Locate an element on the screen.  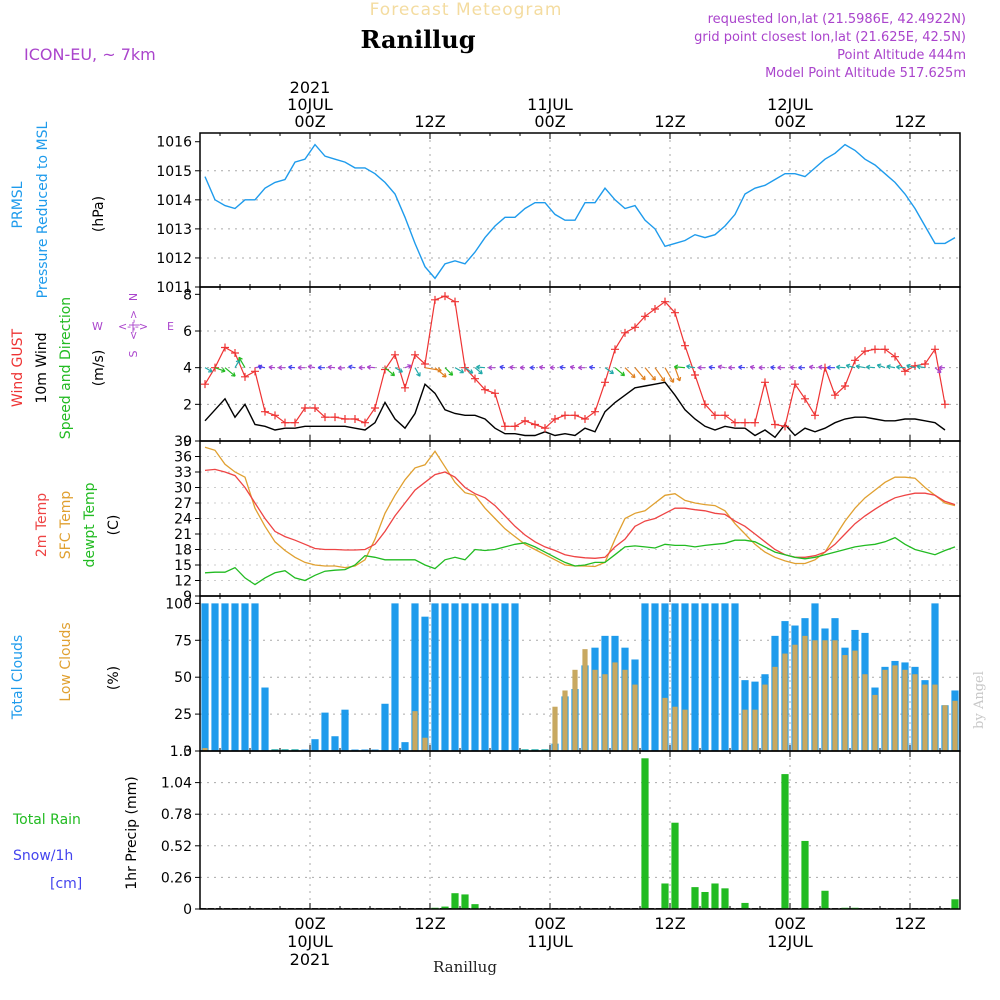
subtitle: Forecast Meteogram is located at coordinates (466, 10).